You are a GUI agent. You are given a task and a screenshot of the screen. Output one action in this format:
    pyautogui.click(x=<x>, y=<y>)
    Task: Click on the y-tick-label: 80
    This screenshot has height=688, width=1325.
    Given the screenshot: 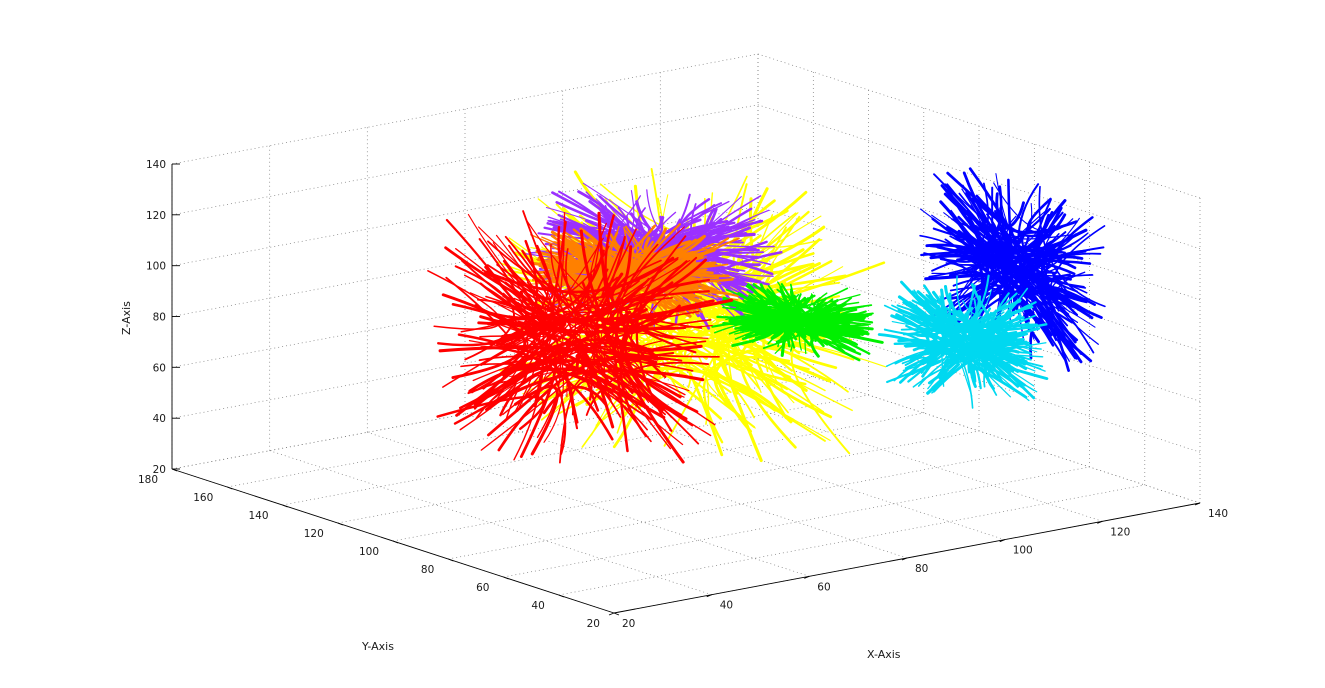 What is the action you would take?
    pyautogui.click(x=427, y=570)
    